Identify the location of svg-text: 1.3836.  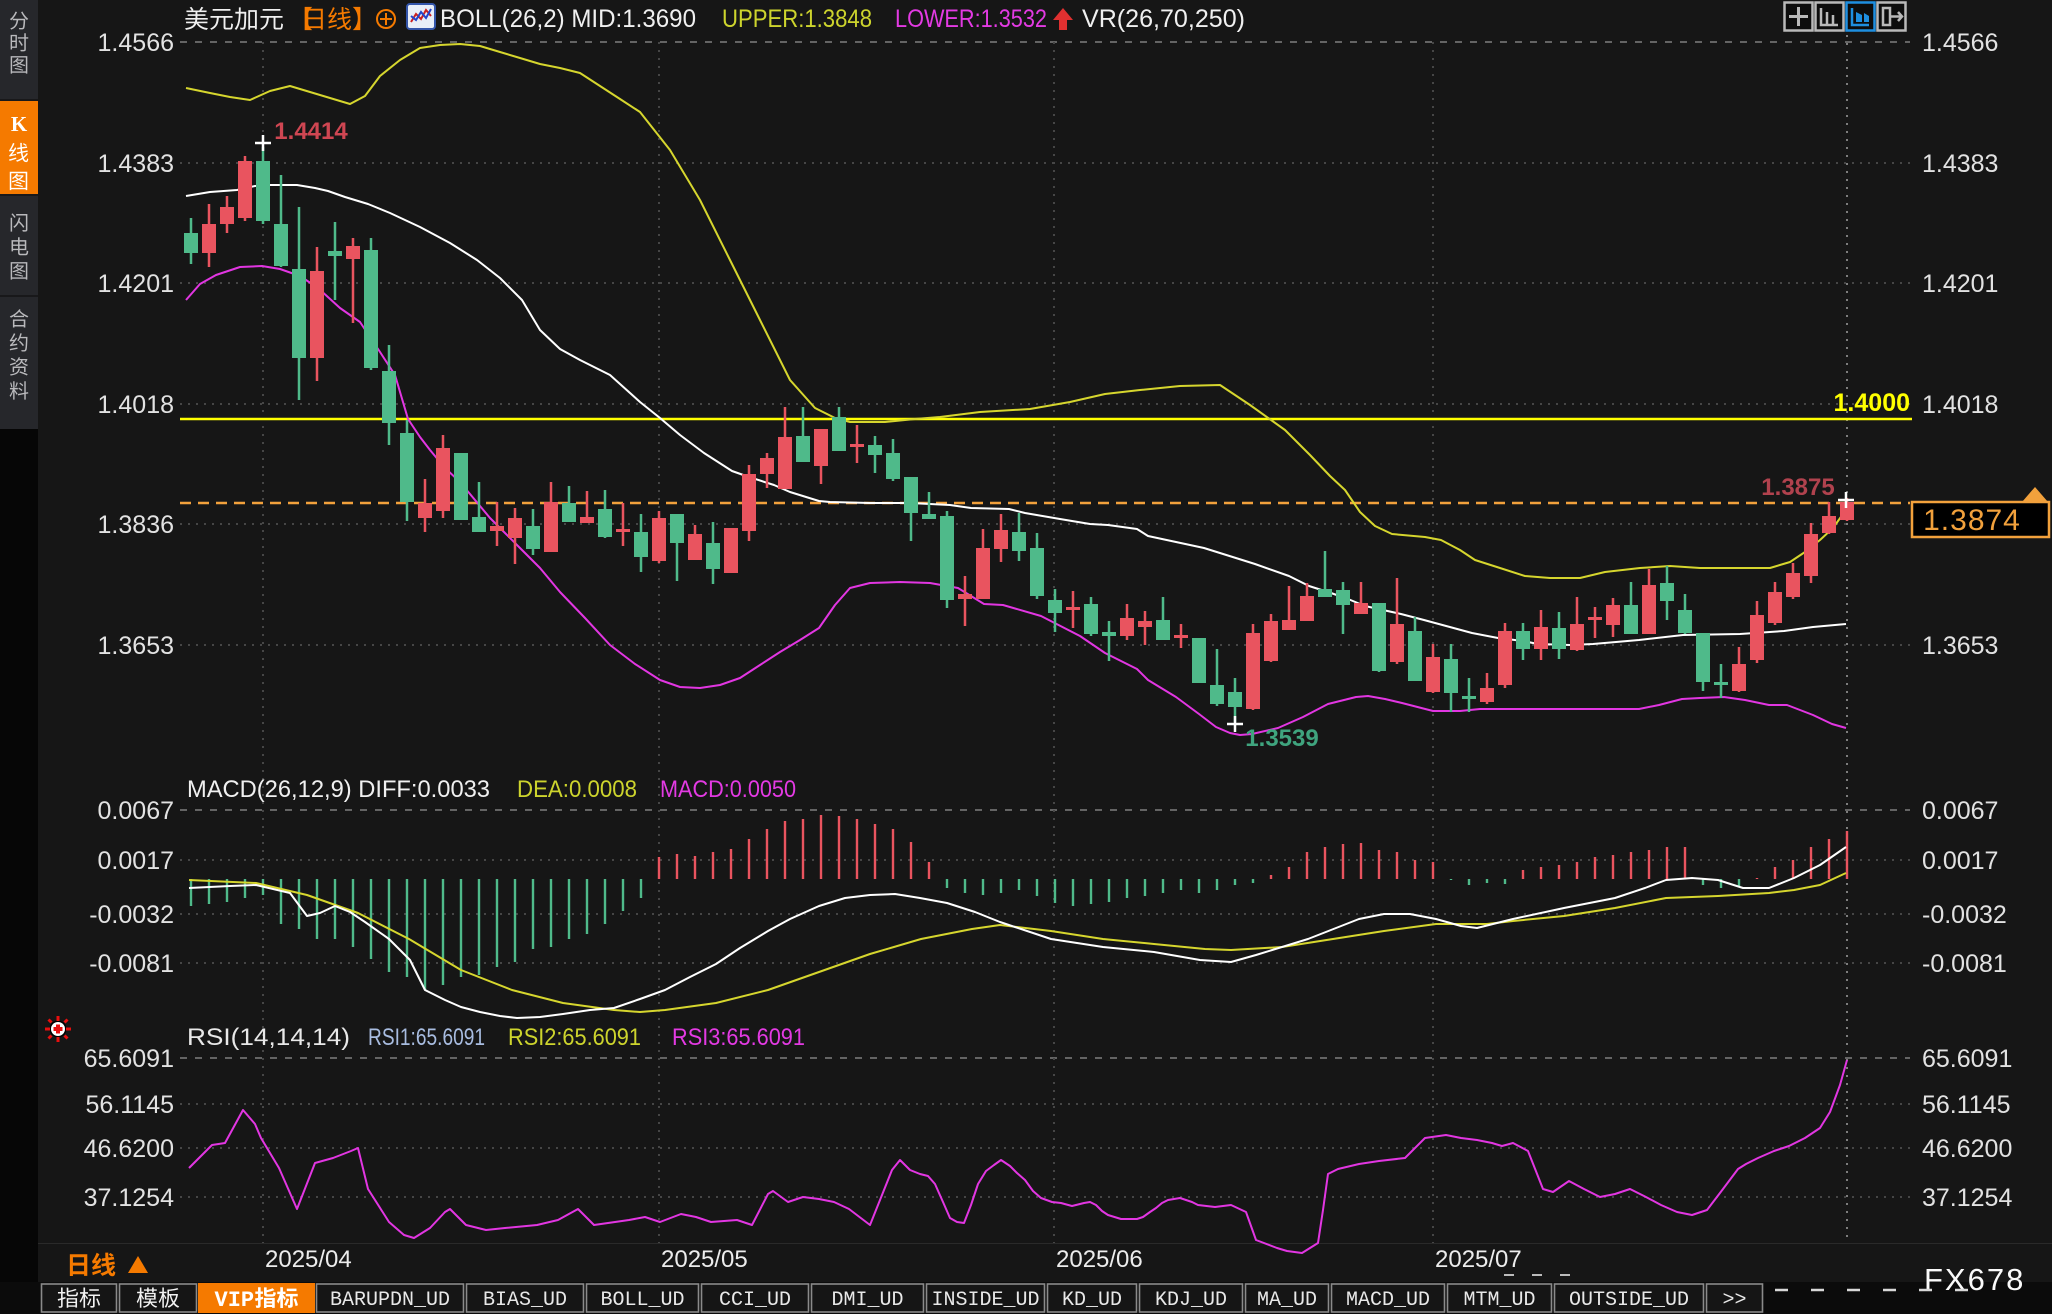
(136, 525).